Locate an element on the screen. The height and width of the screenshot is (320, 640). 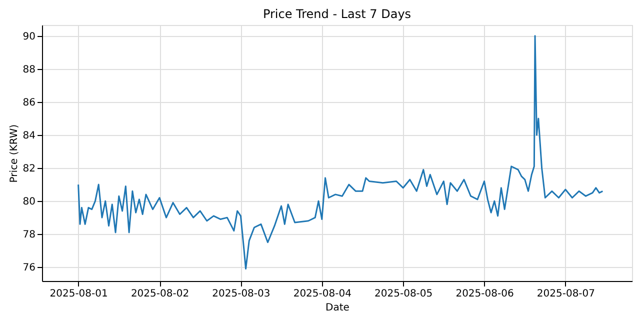
y-axis-title: Price (KRW) is located at coordinates (14, 153).